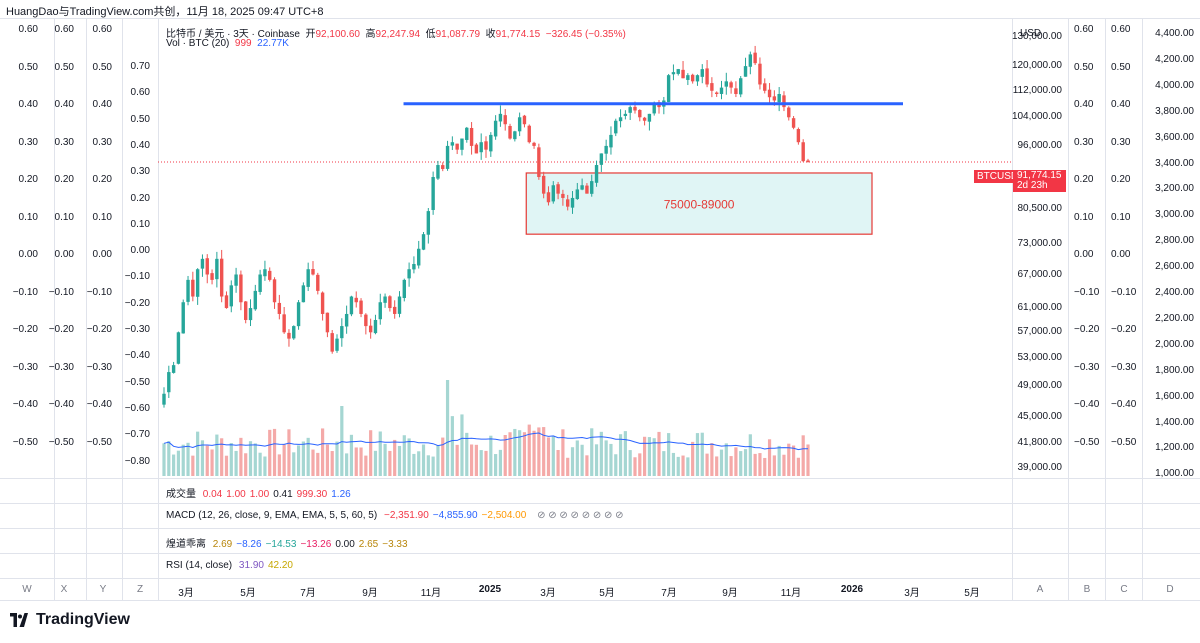 This screenshot has width=1200, height=643. Describe the element at coordinates (233, 34) in the screenshot. I see `symbol-name: 比特币 / 美元 · 3天 · Coinbase` at that location.